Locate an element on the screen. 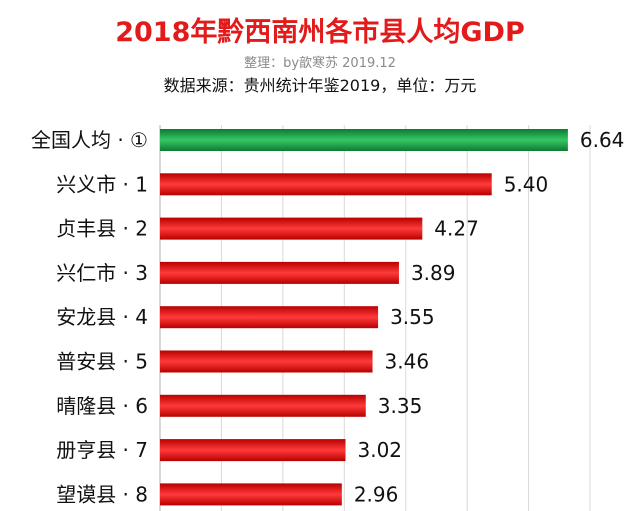 The image size is (640, 511). value-label: 3.89 is located at coordinates (433, 273).